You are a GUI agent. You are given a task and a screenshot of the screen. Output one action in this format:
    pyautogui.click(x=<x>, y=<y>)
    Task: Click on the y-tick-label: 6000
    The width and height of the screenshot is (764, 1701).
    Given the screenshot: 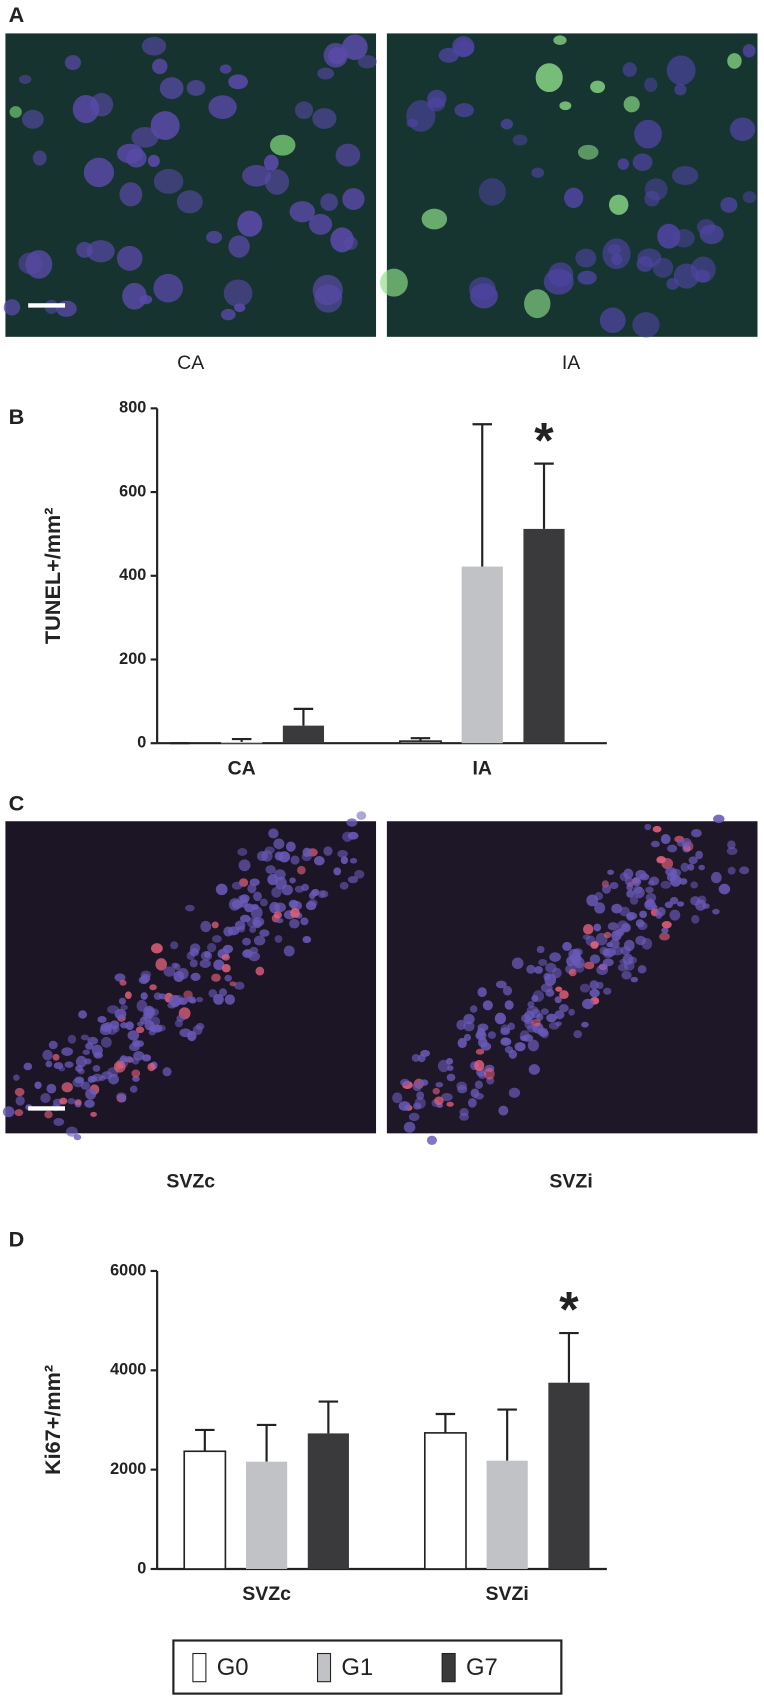 What is the action you would take?
    pyautogui.click(x=128, y=1270)
    